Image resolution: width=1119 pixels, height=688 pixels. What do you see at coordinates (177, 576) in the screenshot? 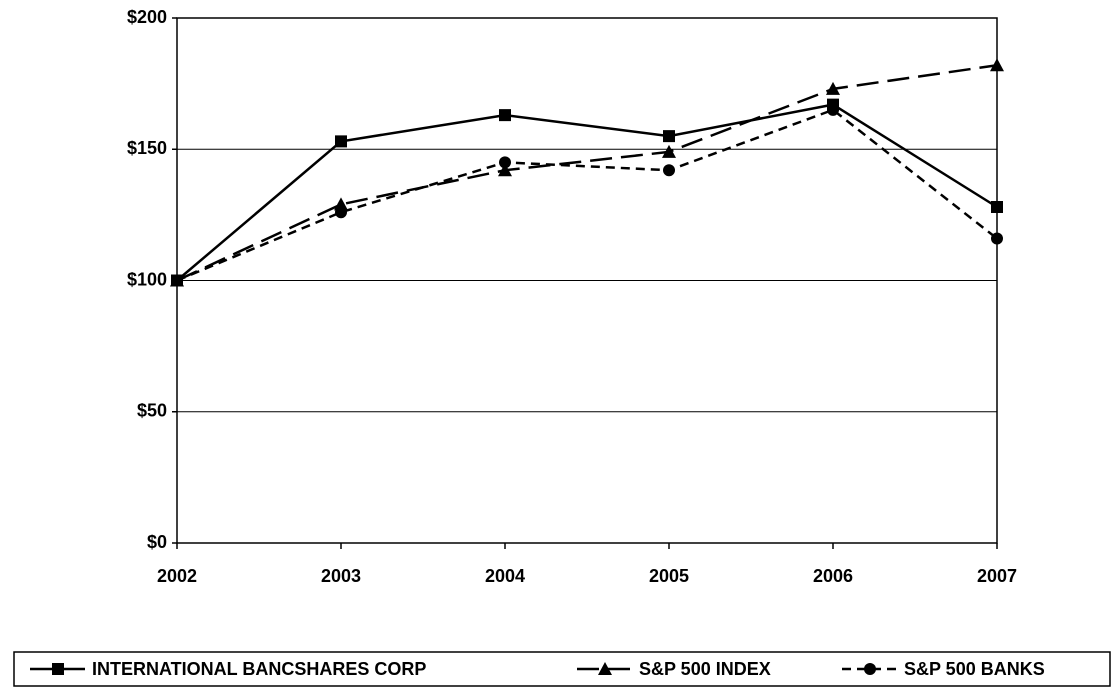
I see `x-tick-label: 2002` at bounding box center [177, 576].